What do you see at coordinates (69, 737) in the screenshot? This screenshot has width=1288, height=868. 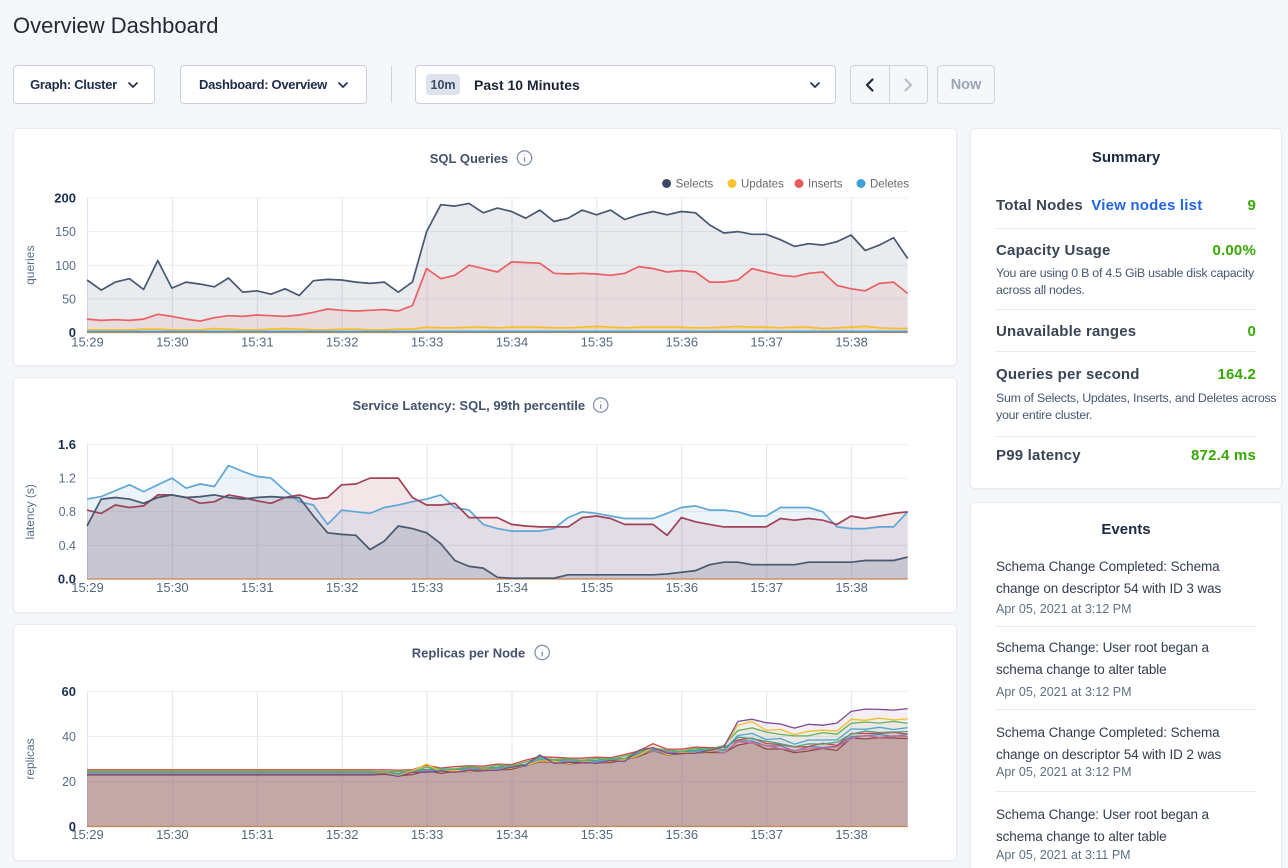 I see `svg-text: 40` at bounding box center [69, 737].